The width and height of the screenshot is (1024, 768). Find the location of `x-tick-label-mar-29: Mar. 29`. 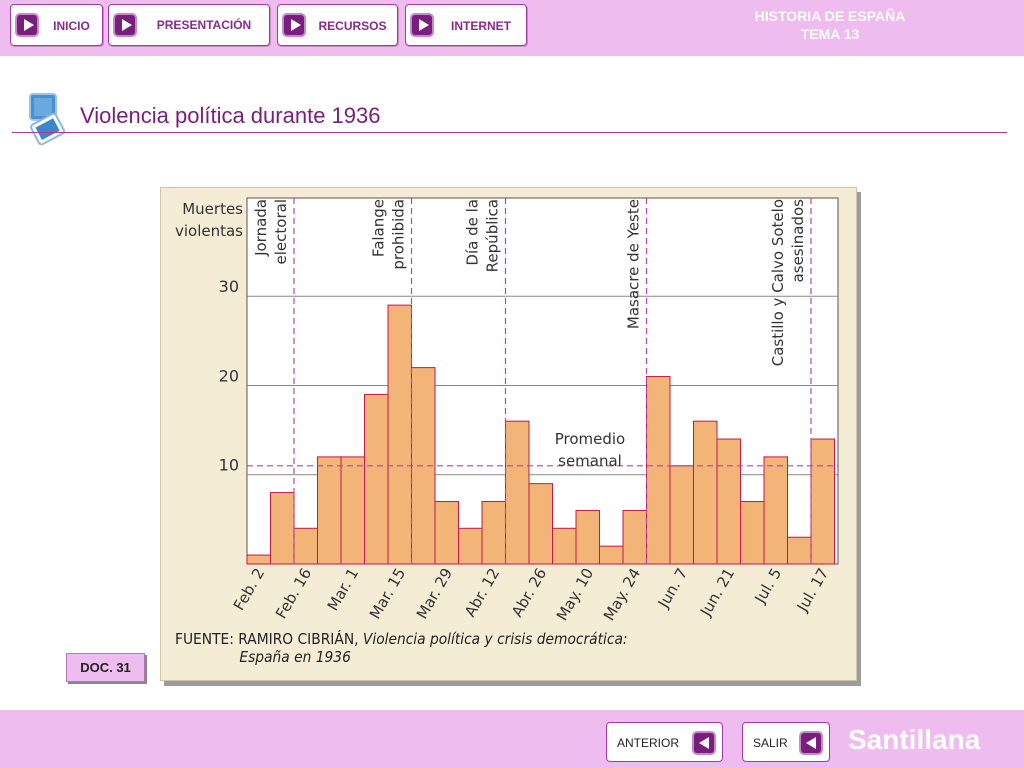

x-tick-label-mar-29: Mar. 29 is located at coordinates (434, 593).